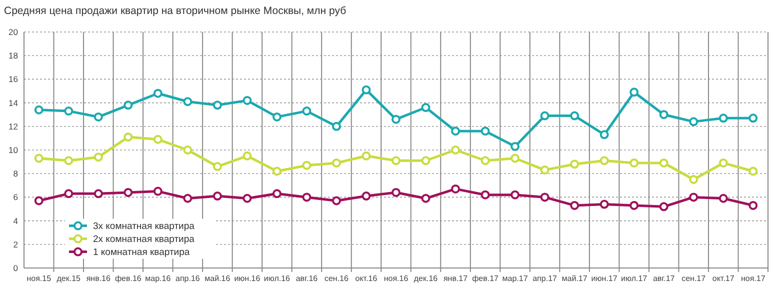  What do you see at coordinates (515, 278) in the screenshot?
I see `x-tick-label: мар.17` at bounding box center [515, 278].